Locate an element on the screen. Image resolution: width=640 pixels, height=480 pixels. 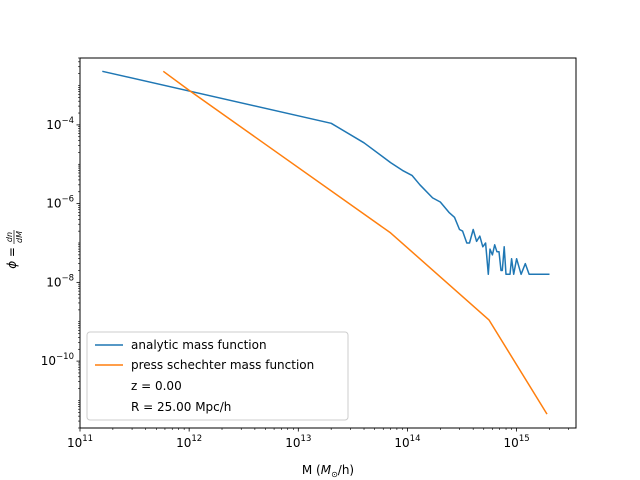
x-axis: 1011 1012 1013 1014 1015 is located at coordinates (318, 439).